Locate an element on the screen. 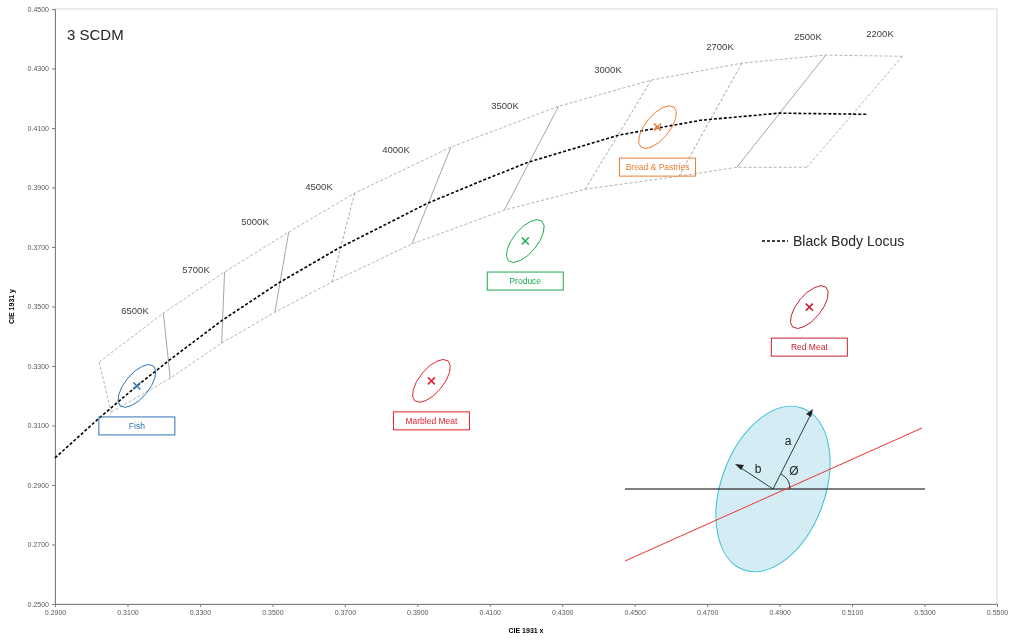  annotation: 3500K is located at coordinates (505, 105).